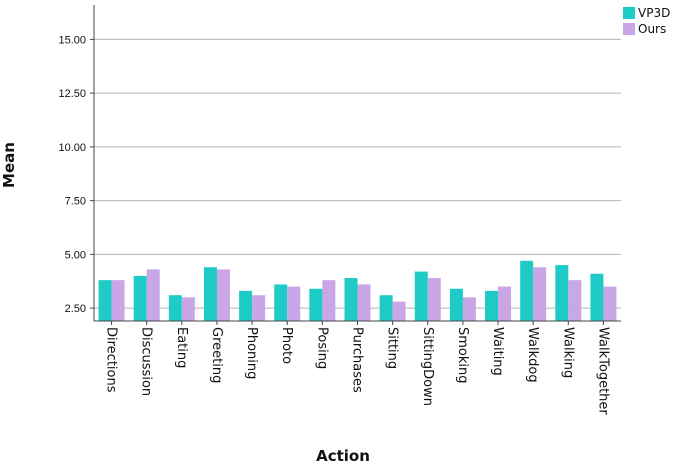 Image resolution: width=676 pixels, height=465 pixels. Describe the element at coordinates (654, 13) in the screenshot. I see `legend-label-vp3d: VP3D` at that location.